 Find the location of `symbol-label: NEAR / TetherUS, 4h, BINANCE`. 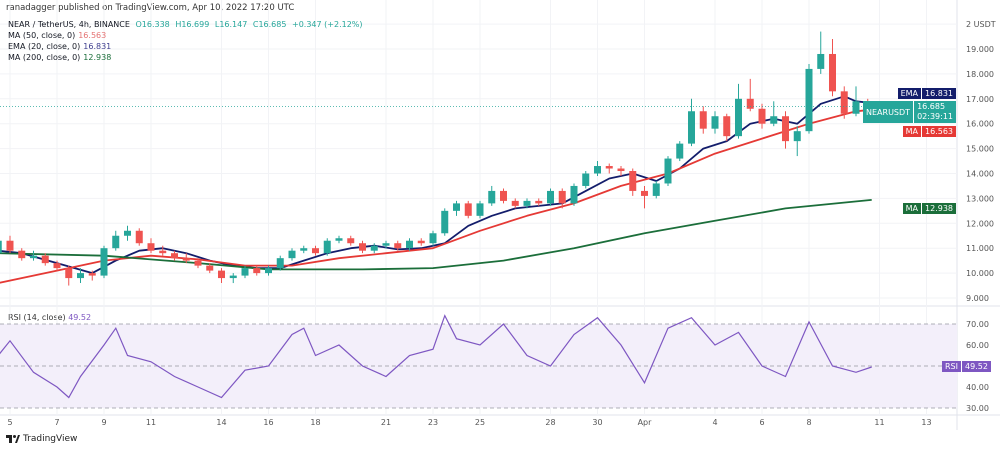

symbol-label: NEAR / TetherUS, 4h, BINANCE is located at coordinates (69, 24).